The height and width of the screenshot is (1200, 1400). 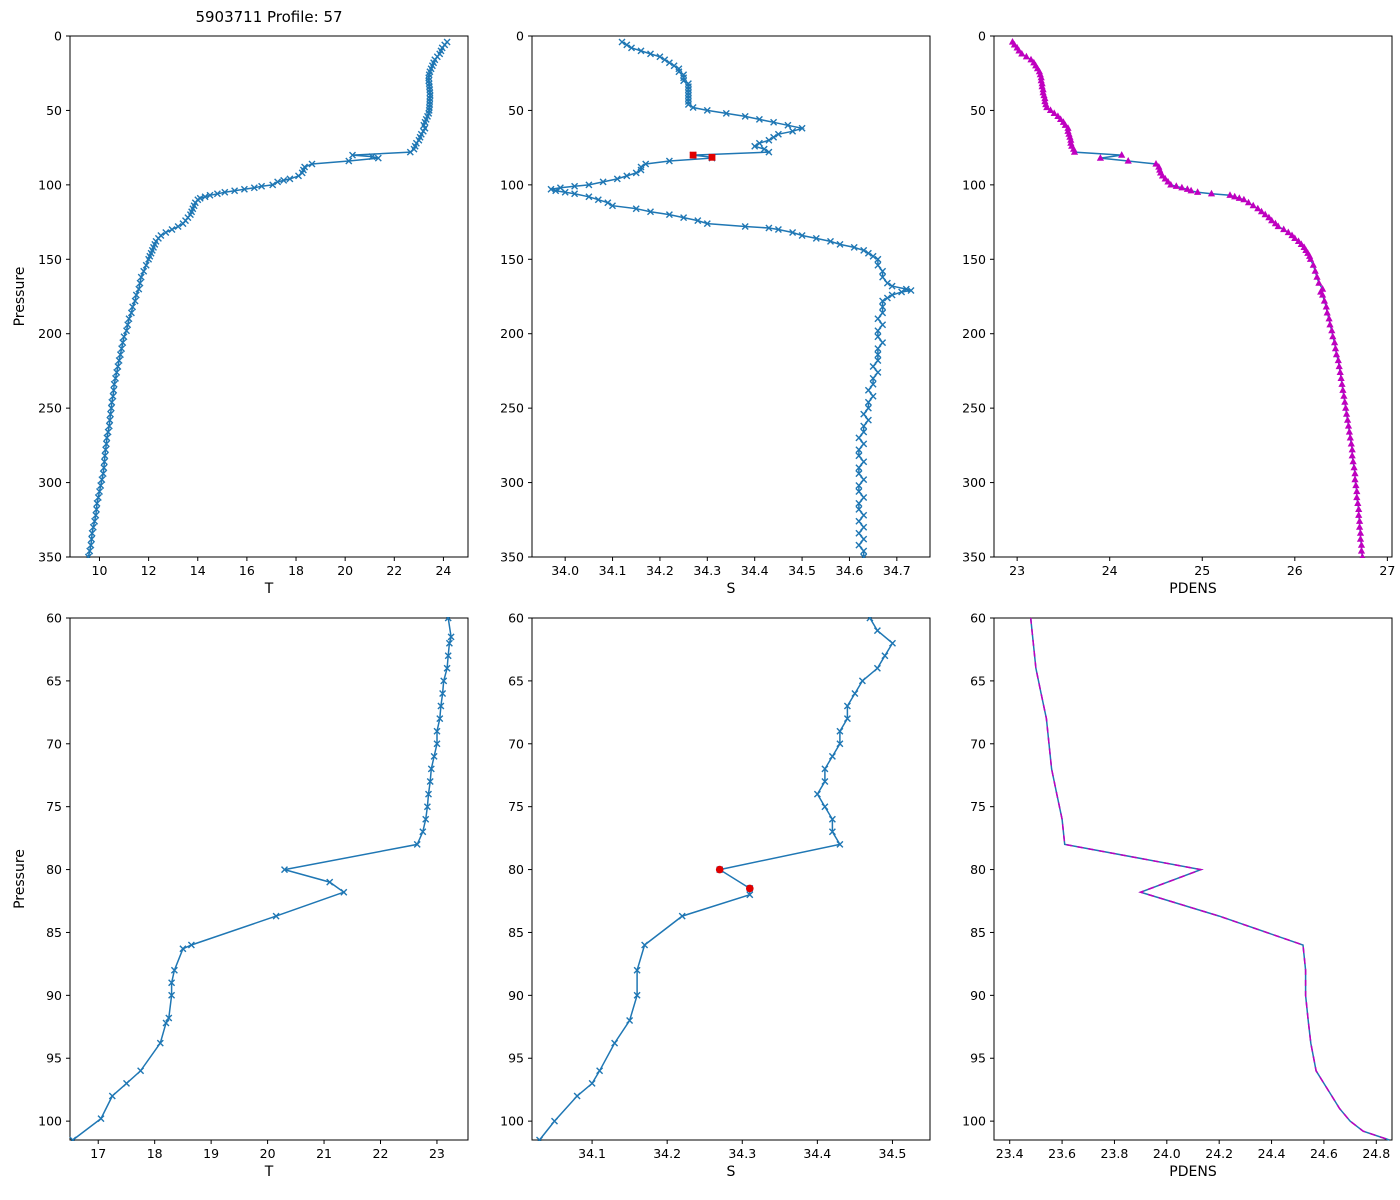 What do you see at coordinates (660, 570) in the screenshot?
I see `x-tick-label: 34.2` at bounding box center [660, 570].